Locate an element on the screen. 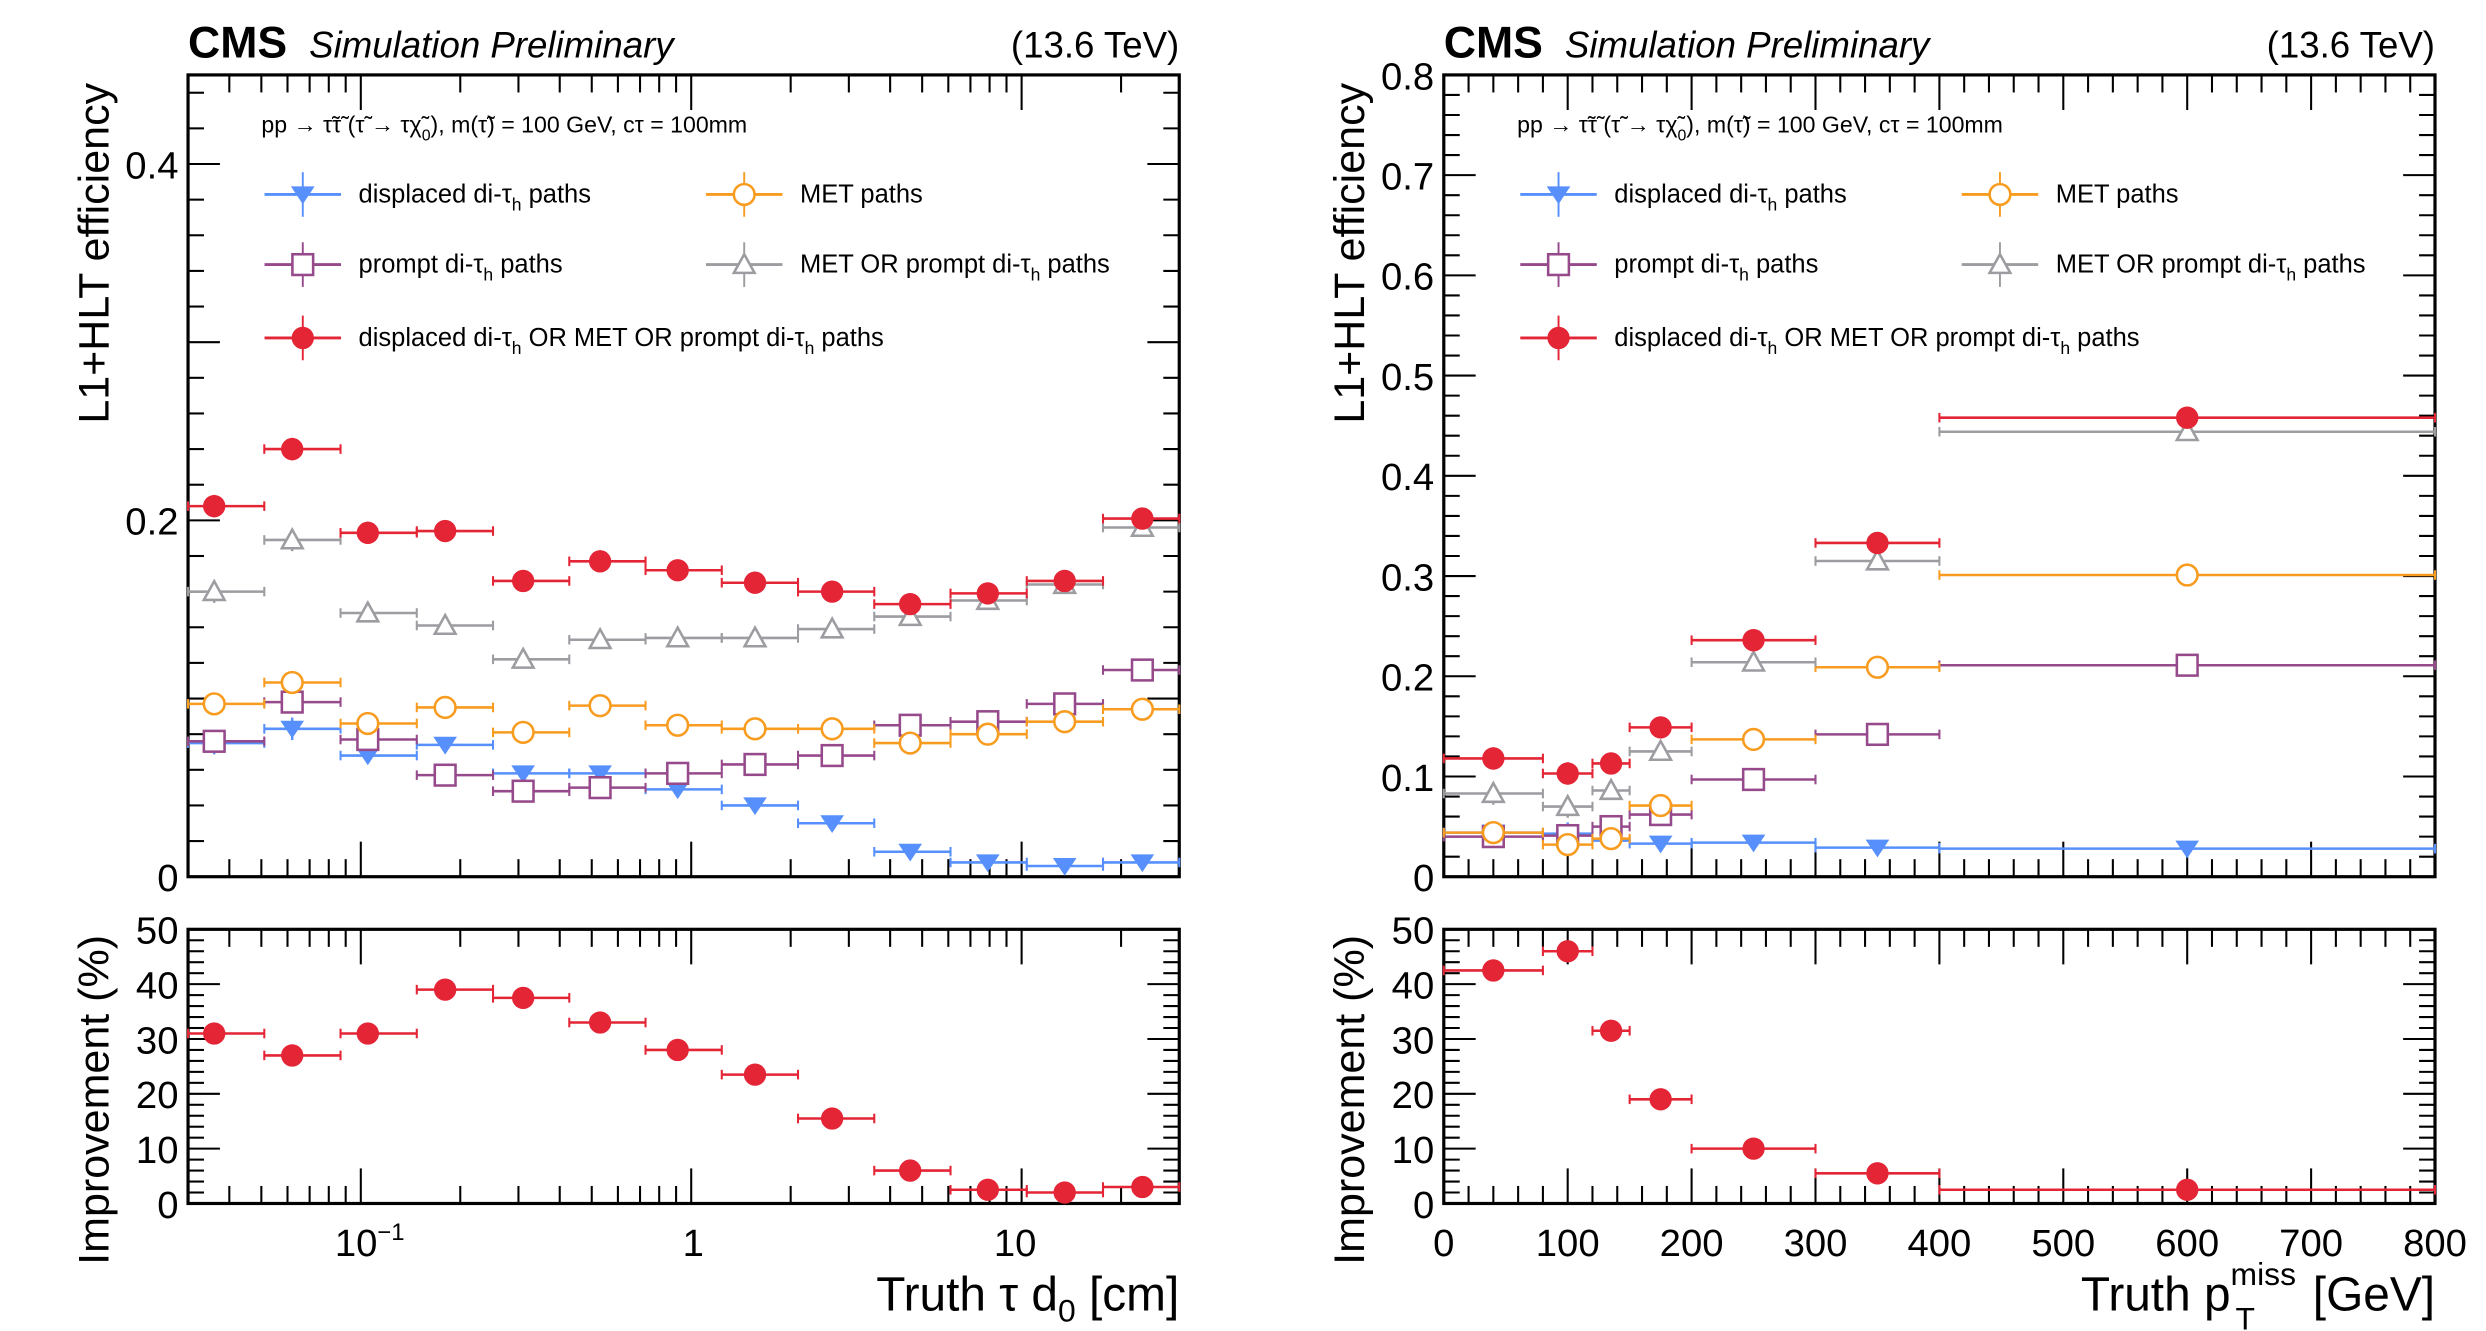 Image resolution: width=2486 pixels, height=1331 pixels. left-bottom-ytick-labels: 0 10 20 30 40 50 is located at coordinates (157, 1068).